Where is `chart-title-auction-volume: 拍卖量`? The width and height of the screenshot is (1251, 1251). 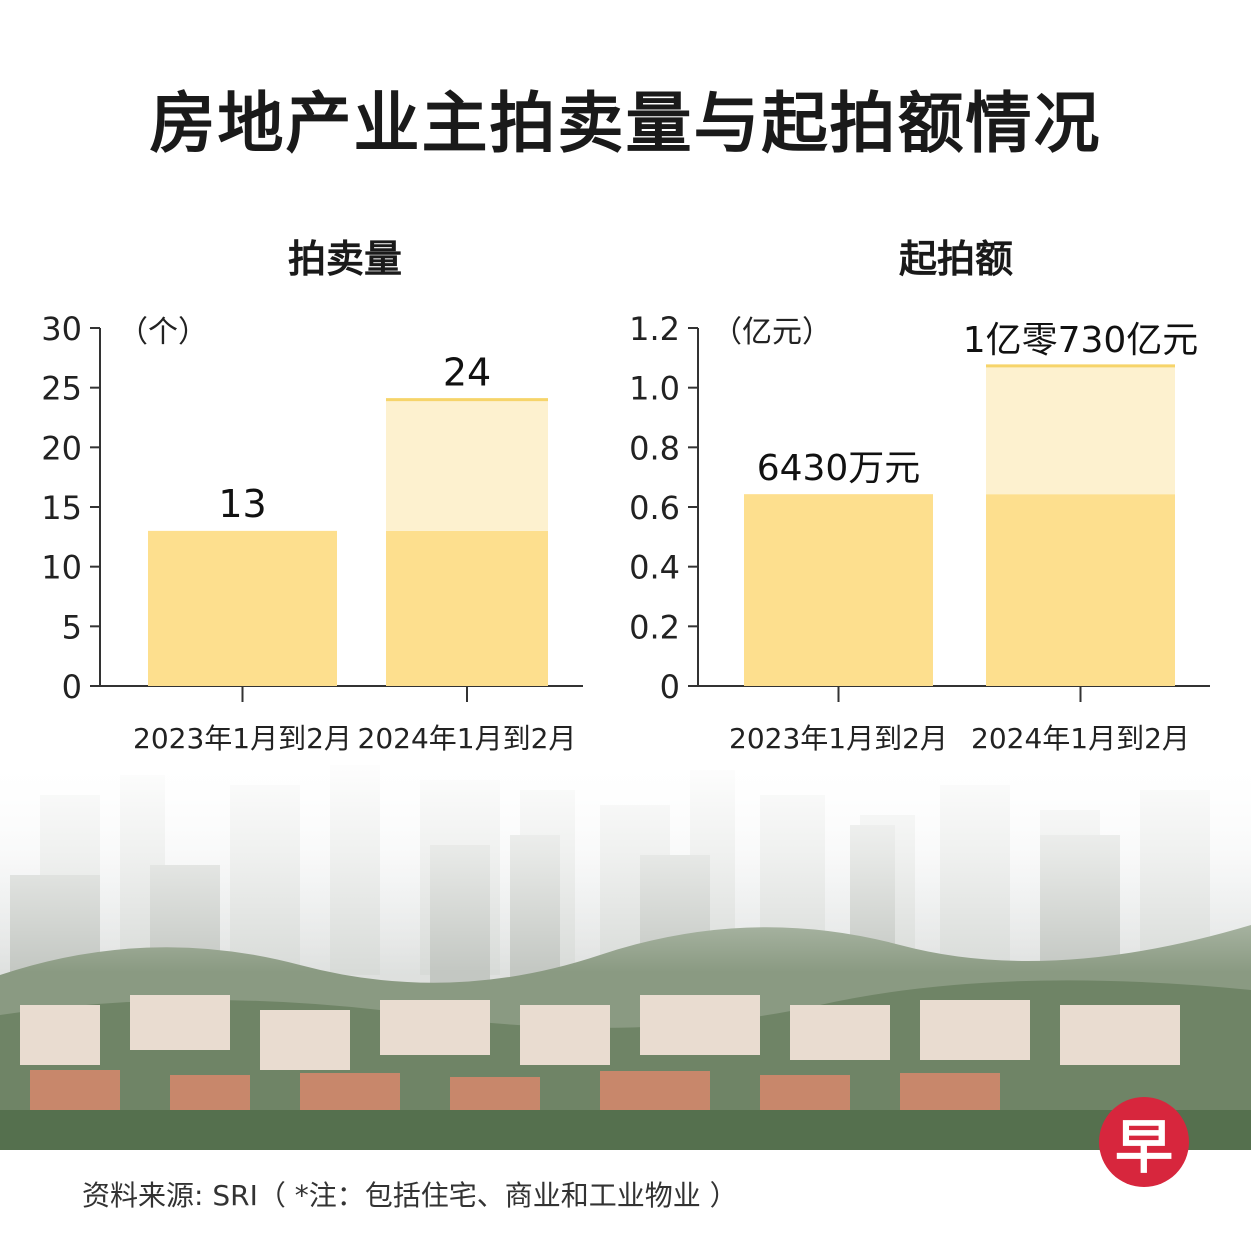 chart-title-auction-volume: 拍卖量 is located at coordinates (344, 259).